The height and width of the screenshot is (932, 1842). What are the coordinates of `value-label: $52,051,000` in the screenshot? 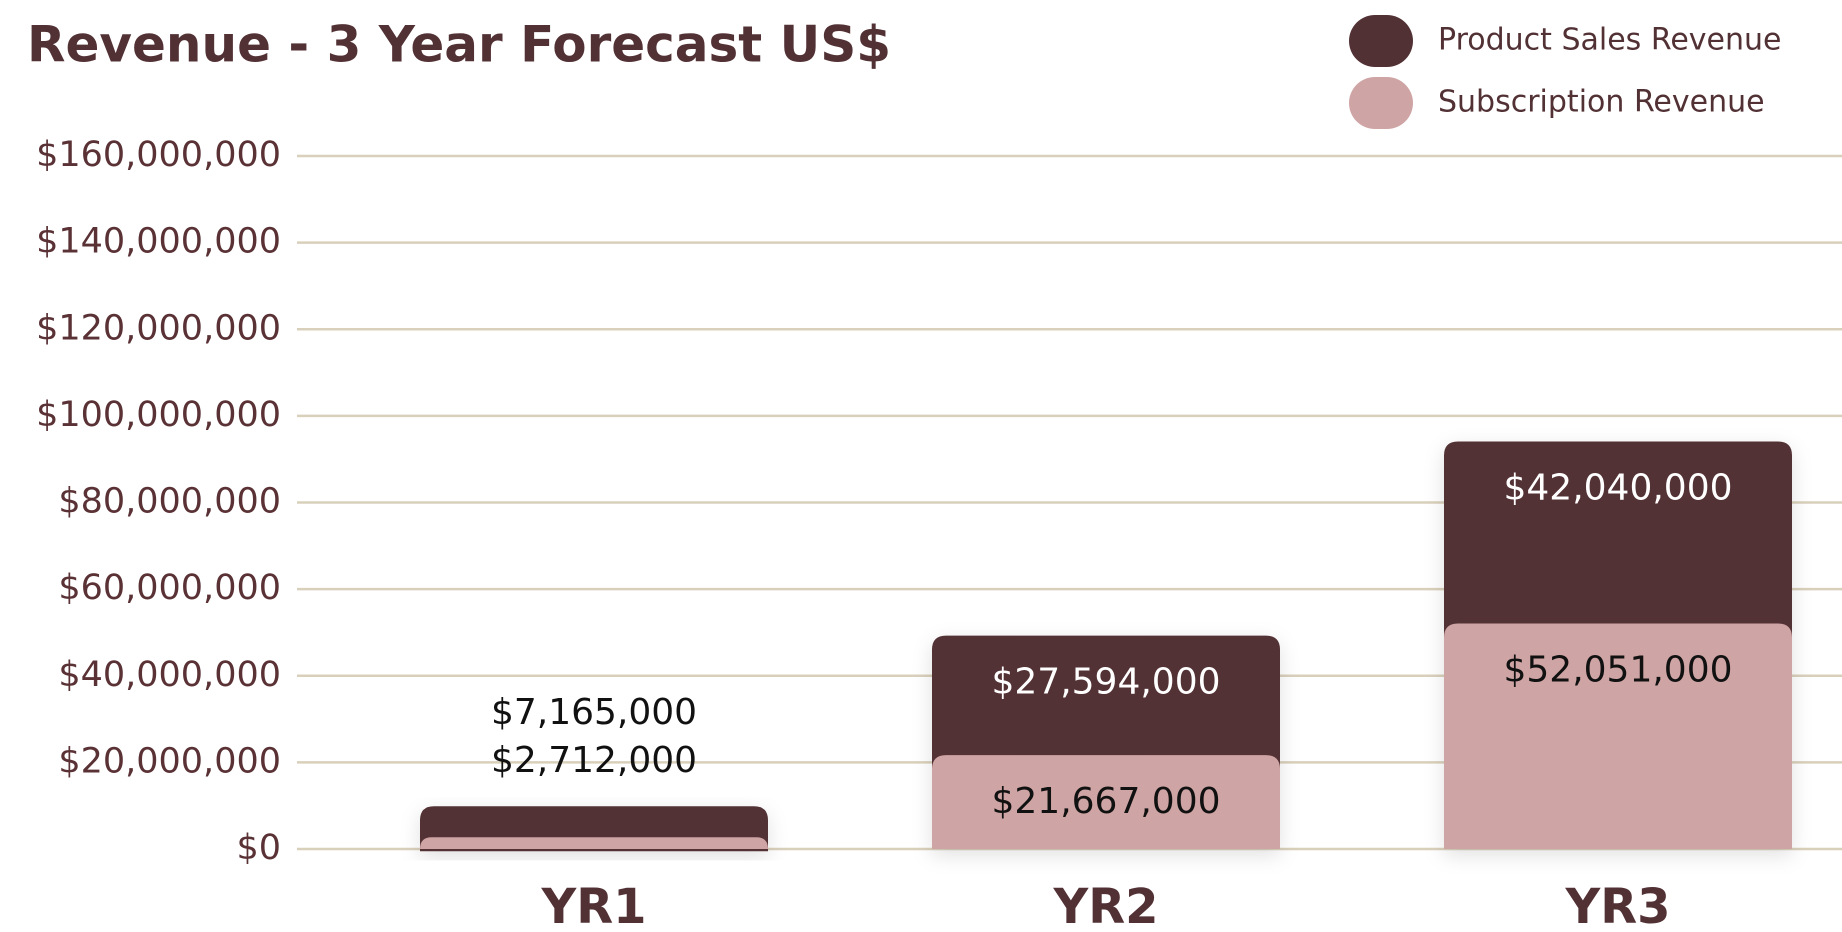 It's located at (1617, 670).